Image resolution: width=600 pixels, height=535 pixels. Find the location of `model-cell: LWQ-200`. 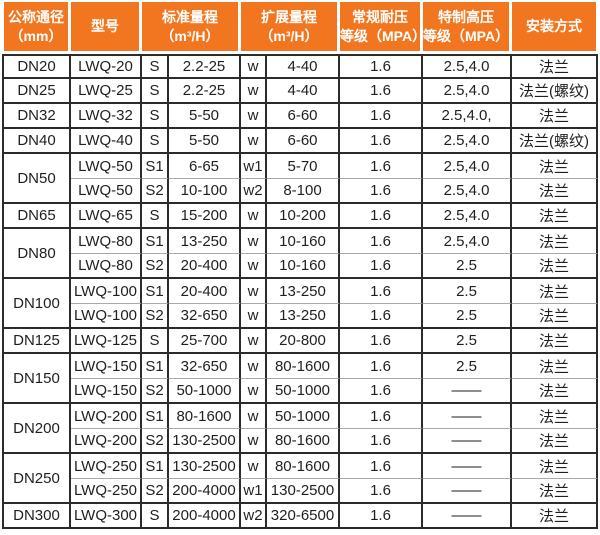

model-cell: LWQ-200 is located at coordinates (106, 441).